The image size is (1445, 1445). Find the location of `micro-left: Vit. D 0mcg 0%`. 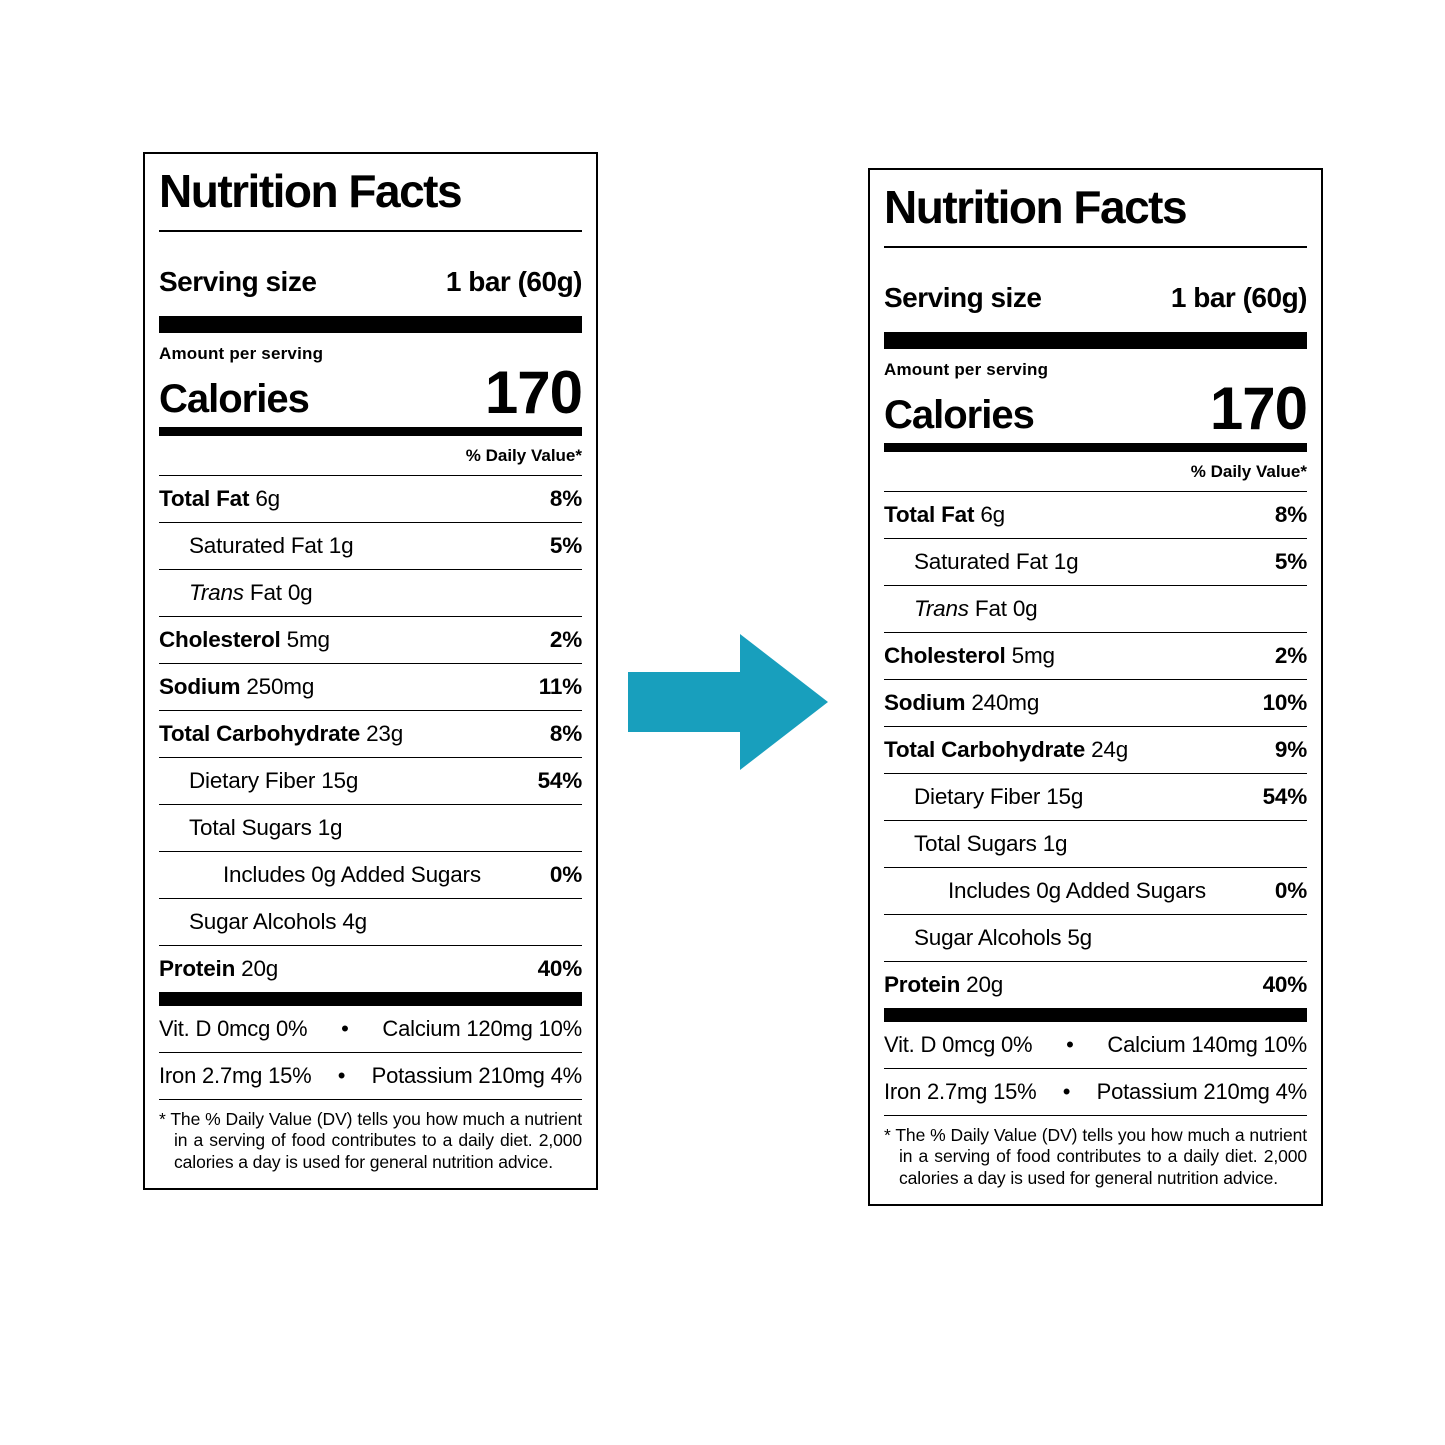

micro-left: Vit. D 0mcg 0% is located at coordinates (958, 1044).